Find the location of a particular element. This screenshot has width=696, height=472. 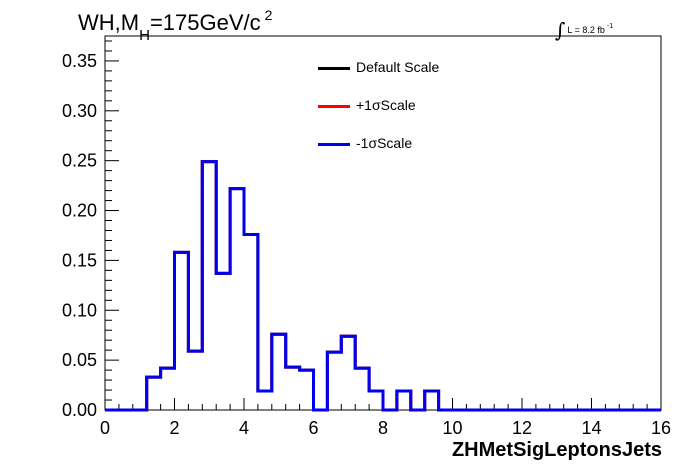

x-tick-label: 6 is located at coordinates (313, 428).